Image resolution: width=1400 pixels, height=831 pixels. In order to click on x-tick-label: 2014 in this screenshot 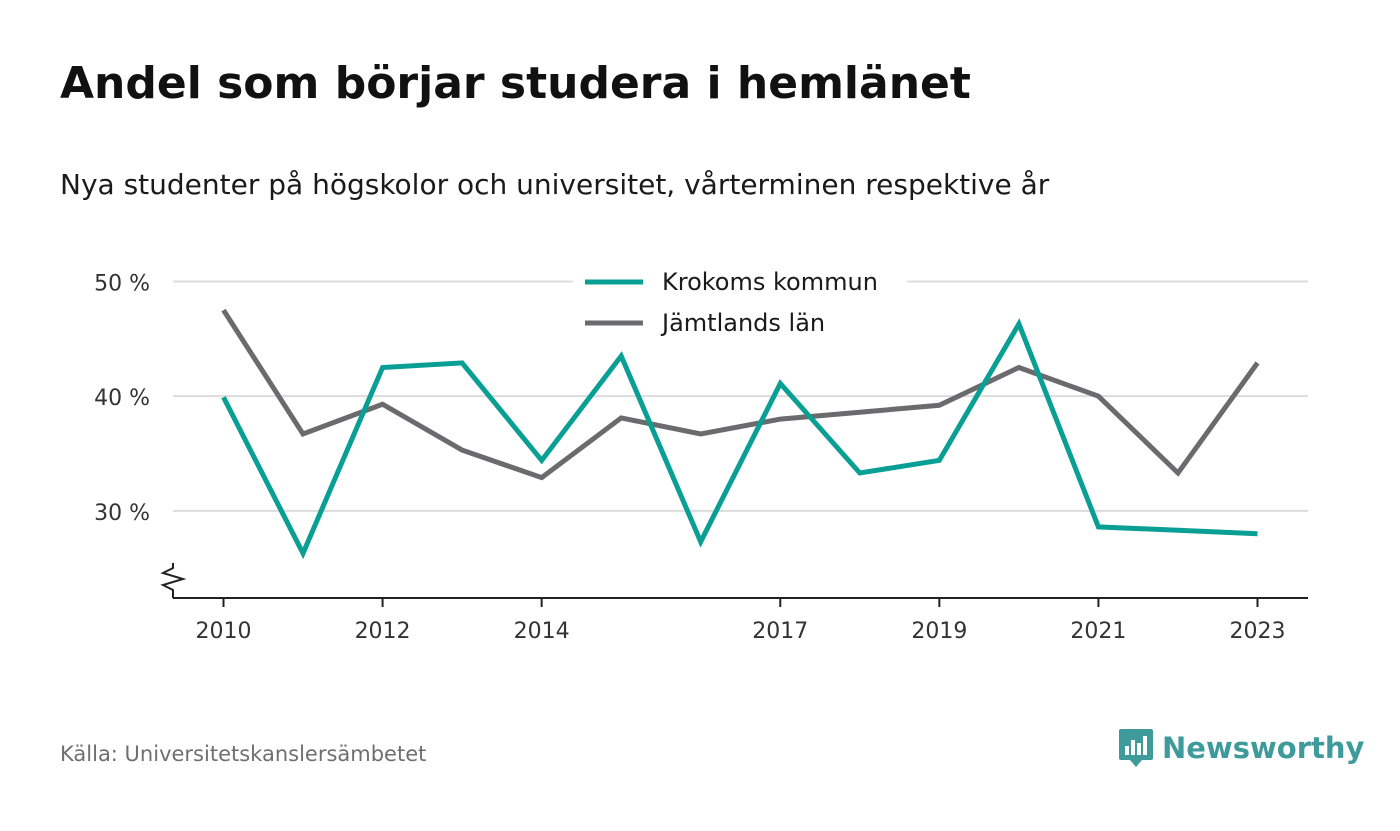, I will do `click(542, 631)`.